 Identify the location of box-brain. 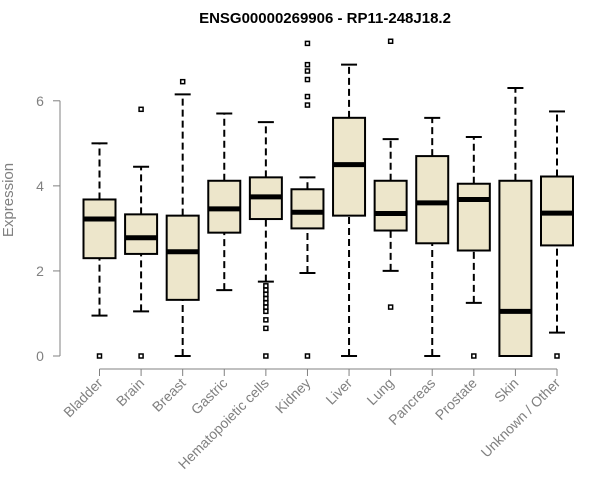
(141, 232).